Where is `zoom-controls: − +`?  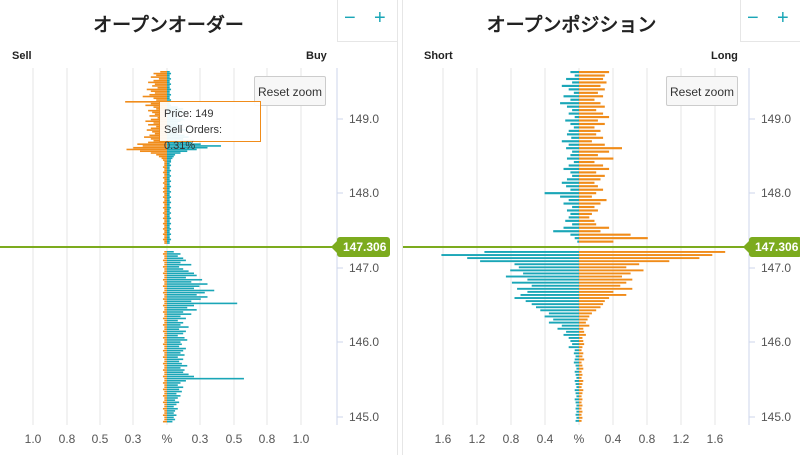 zoom-controls: − + is located at coordinates (367, 21).